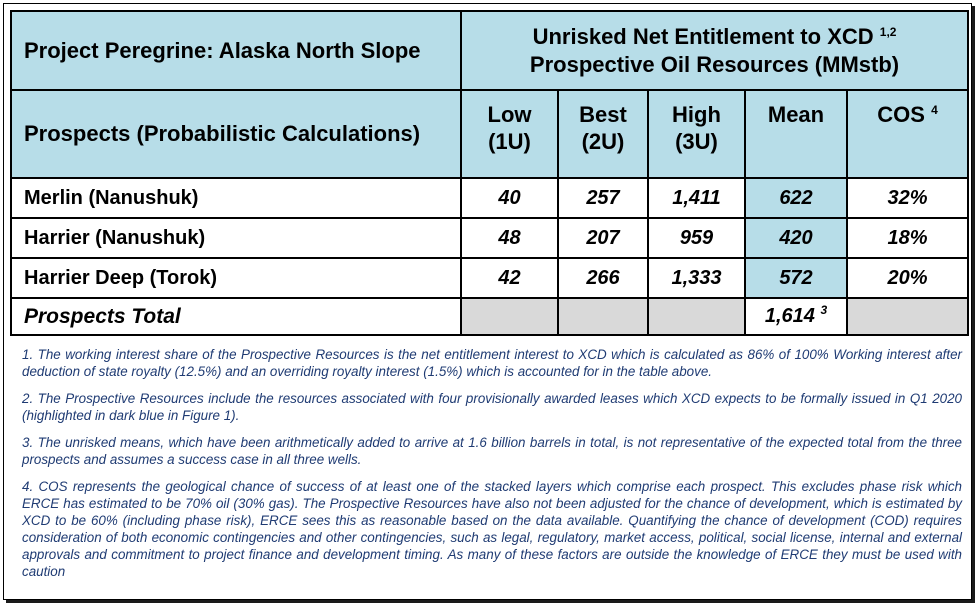 This screenshot has width=977, height=605. What do you see at coordinates (696, 316) in the screenshot?
I see `total-high-empty` at bounding box center [696, 316].